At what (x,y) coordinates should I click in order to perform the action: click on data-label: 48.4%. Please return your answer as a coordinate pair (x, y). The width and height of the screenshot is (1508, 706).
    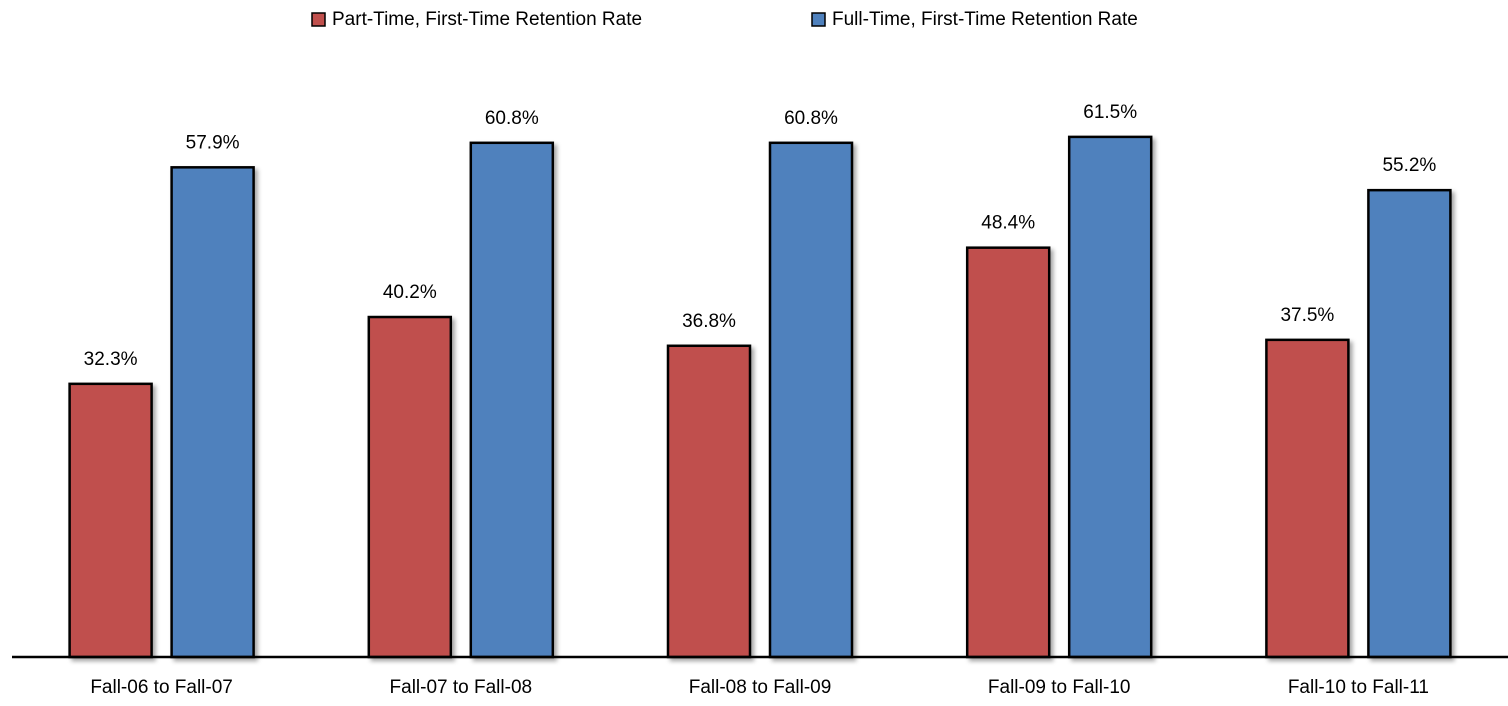
    Looking at the image, I should click on (1008, 223).